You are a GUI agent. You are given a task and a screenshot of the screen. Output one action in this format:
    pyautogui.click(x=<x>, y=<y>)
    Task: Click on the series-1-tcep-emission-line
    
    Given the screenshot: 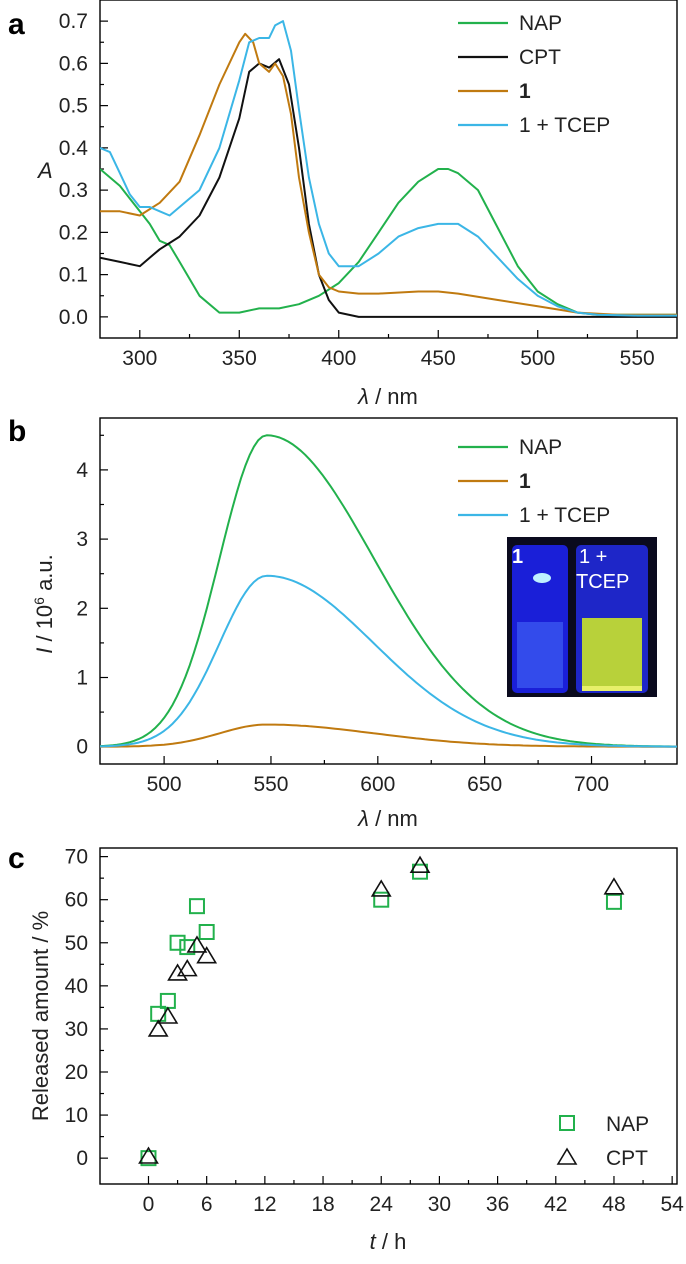 What is the action you would take?
    pyautogui.click(x=388, y=661)
    